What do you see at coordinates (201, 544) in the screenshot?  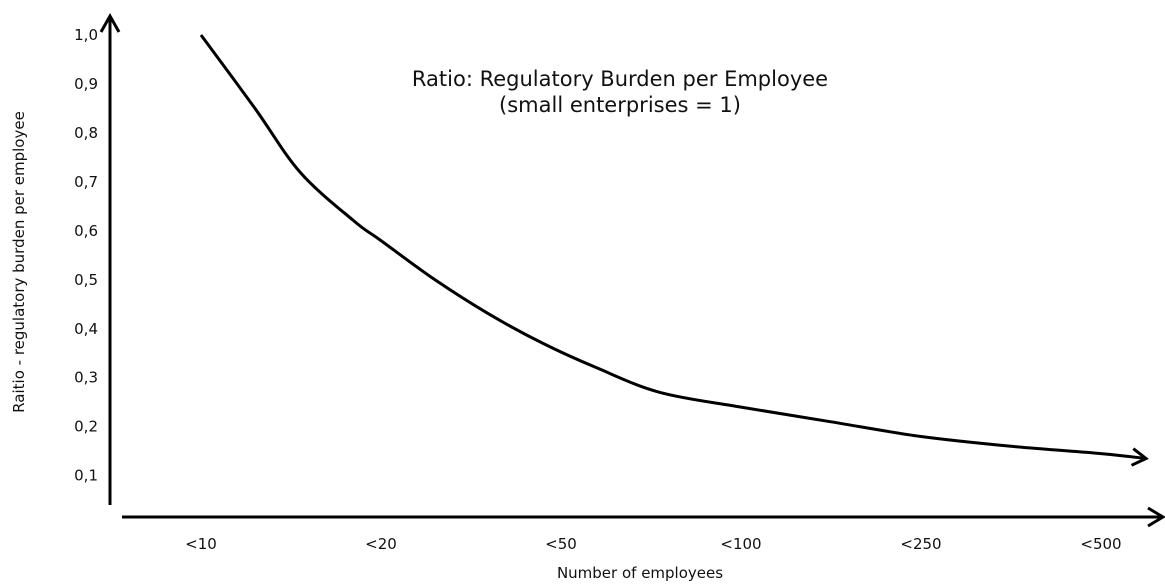 I see `x-tick-label: <10` at bounding box center [201, 544].